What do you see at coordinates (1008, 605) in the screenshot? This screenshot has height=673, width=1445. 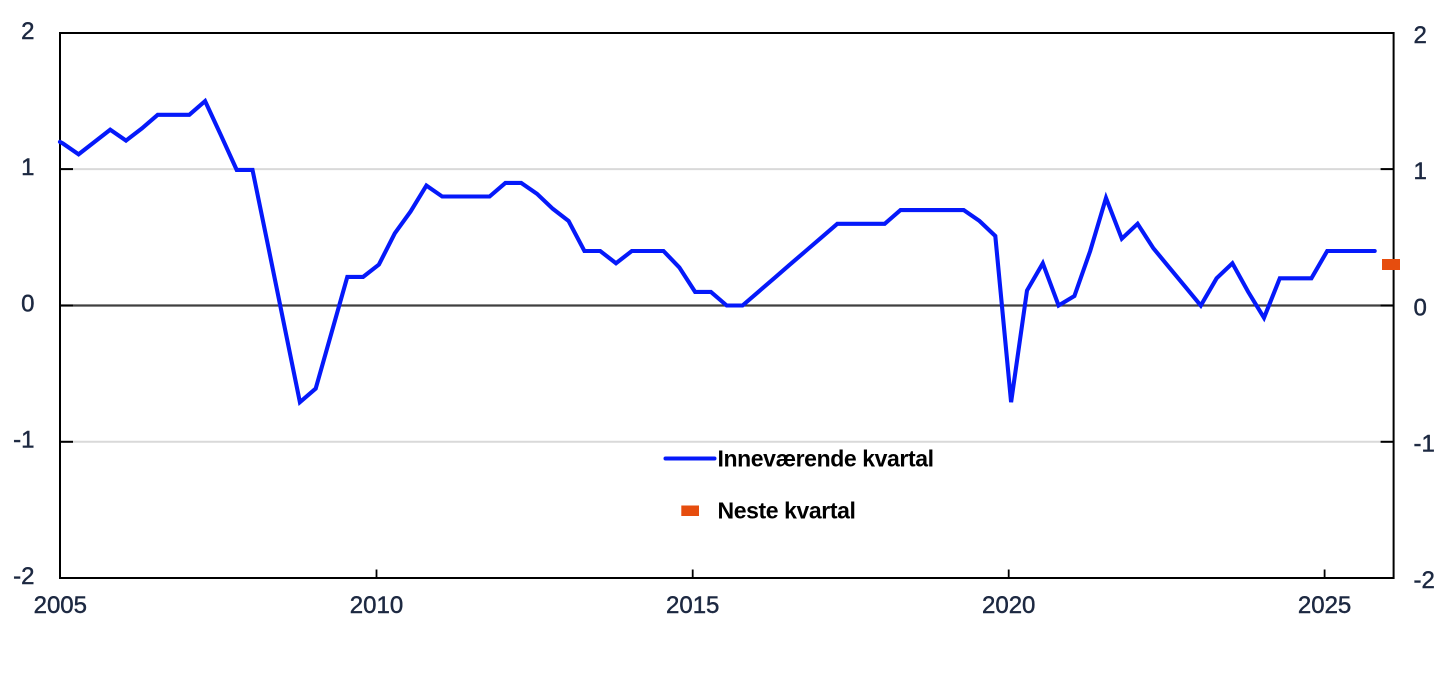 I see `svg-text: 2020` at bounding box center [1008, 605].